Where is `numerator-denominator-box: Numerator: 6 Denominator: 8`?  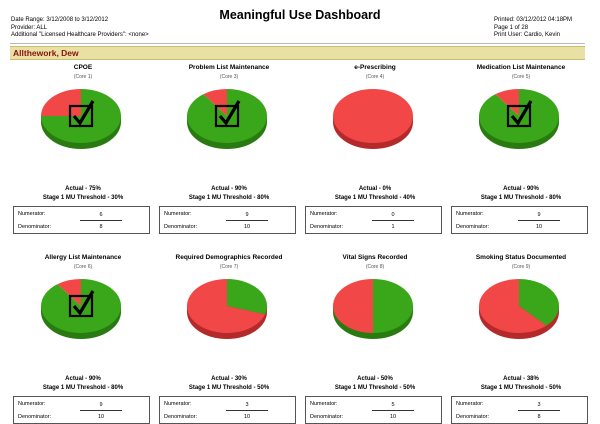
numerator-denominator-box: Numerator: 6 Denominator: 8 is located at coordinates (81, 220).